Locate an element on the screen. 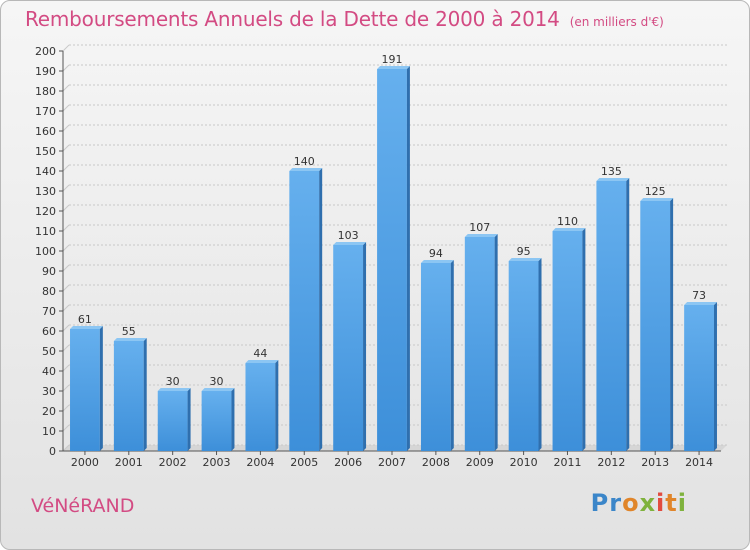 This screenshot has width=750, height=550. y-tick-label: 130 is located at coordinates (45, 191).